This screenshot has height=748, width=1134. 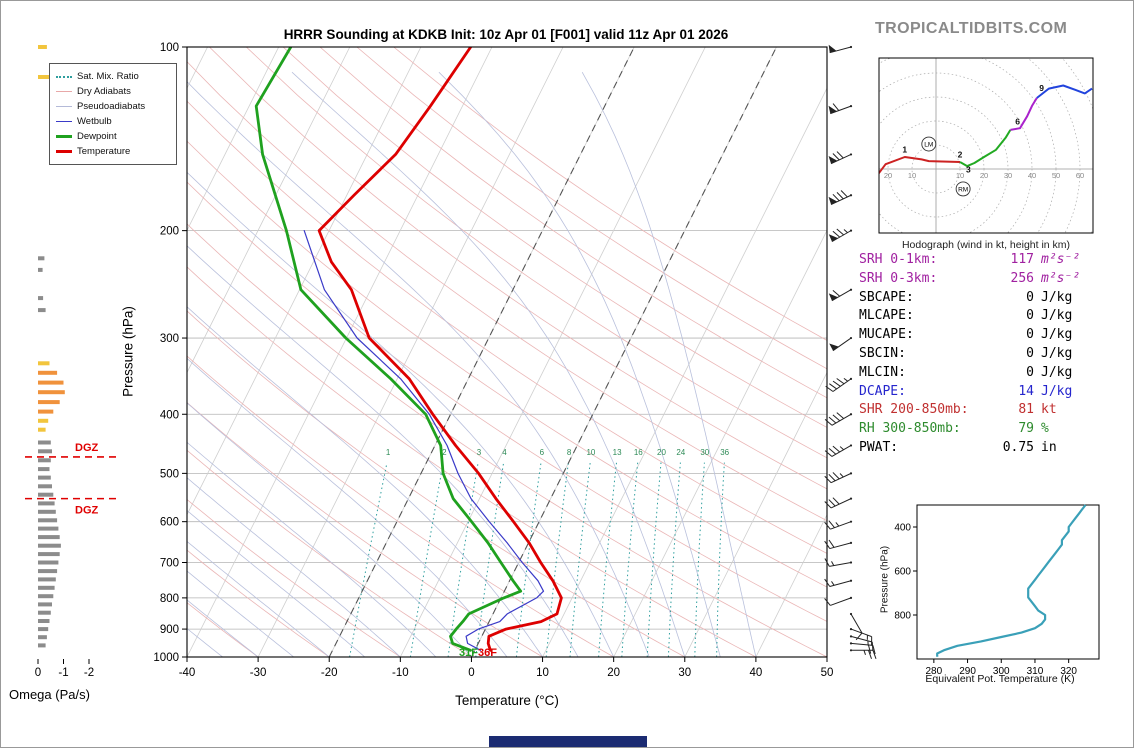 I want to click on mixing-ratio-label: 2, so click(x=444, y=452).